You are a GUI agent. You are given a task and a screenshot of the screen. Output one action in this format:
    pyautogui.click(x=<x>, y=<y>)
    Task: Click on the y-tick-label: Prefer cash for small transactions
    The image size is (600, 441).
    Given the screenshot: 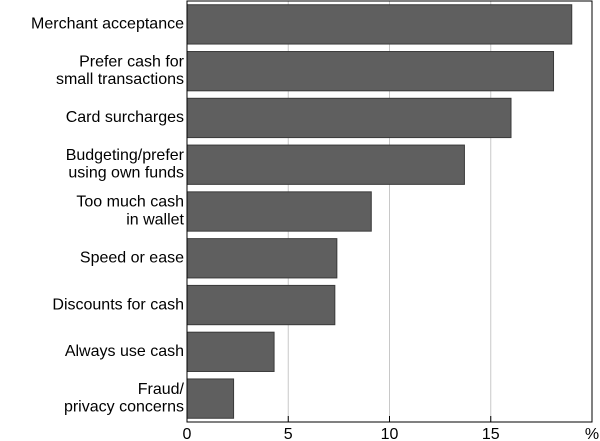 What is the action you would take?
    pyautogui.click(x=120, y=71)
    